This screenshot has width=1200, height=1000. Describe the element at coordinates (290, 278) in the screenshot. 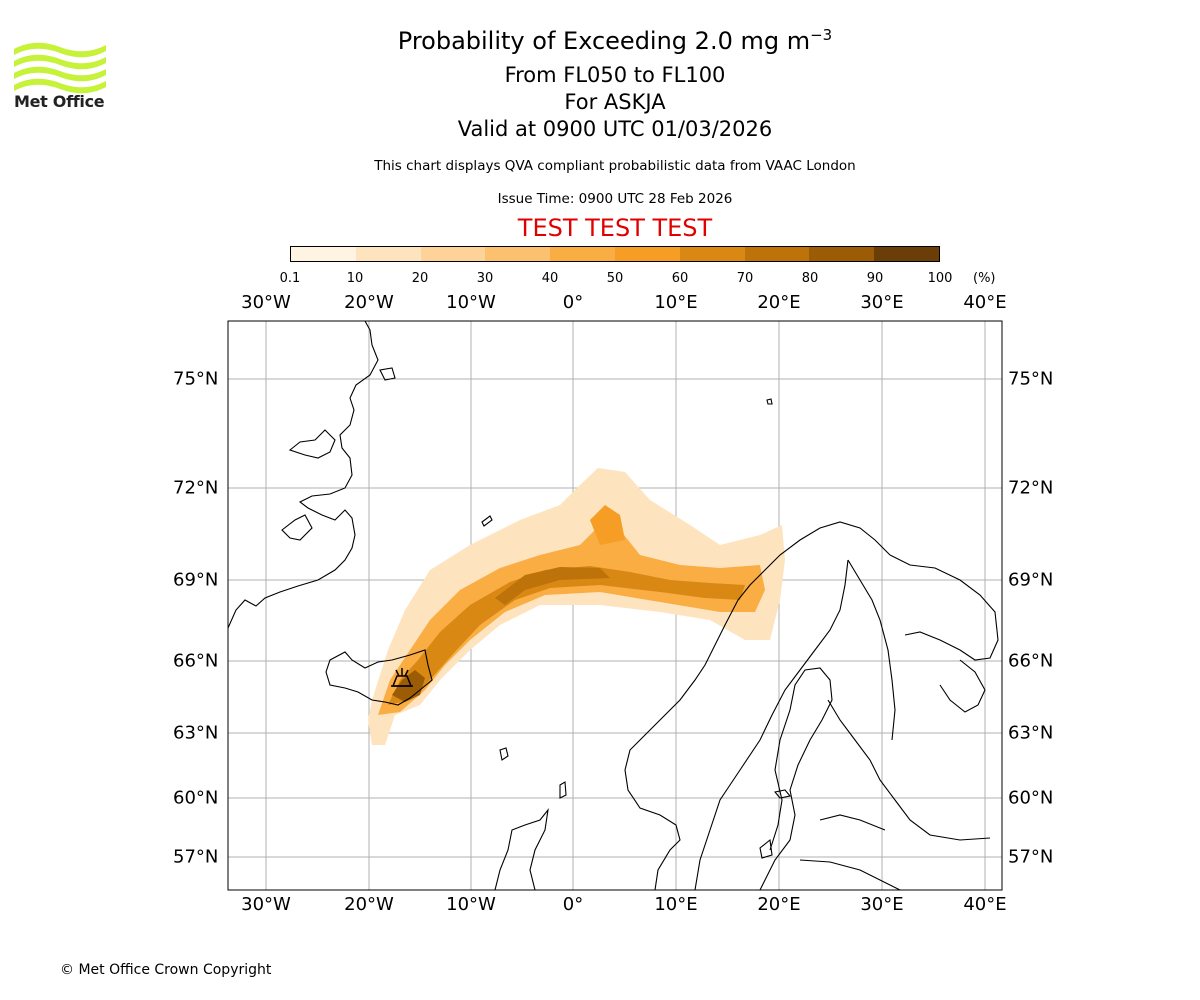

I see `colorbar-tick-label: 0.1` at that location.